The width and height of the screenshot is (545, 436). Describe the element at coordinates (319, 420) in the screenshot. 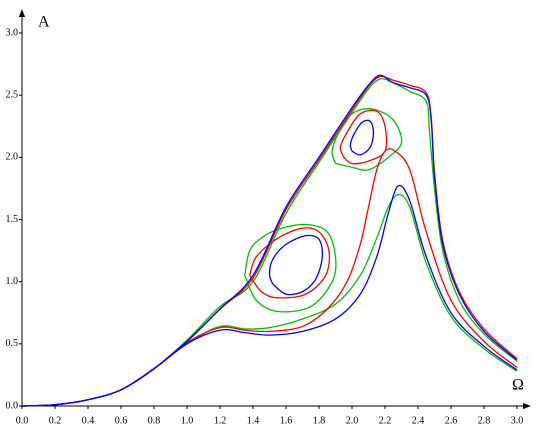

I see `x-tick-label: 1.8` at that location.